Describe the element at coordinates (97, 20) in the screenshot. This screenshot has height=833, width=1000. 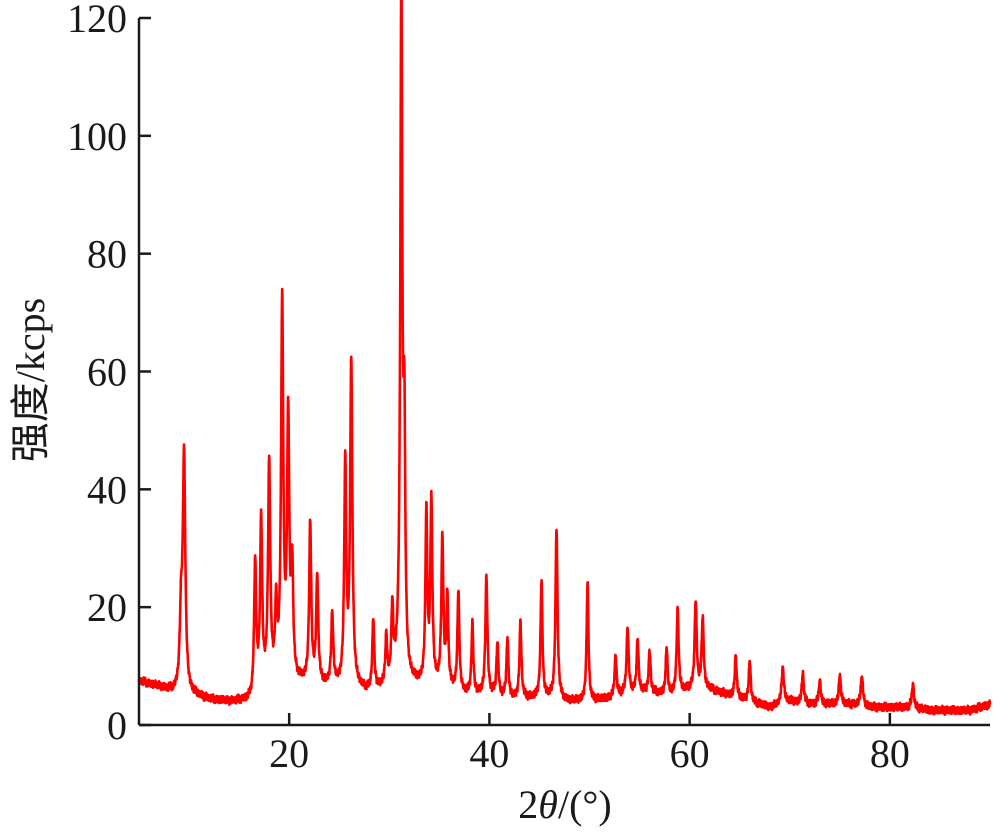
I see `y-tick-label: 120` at that location.